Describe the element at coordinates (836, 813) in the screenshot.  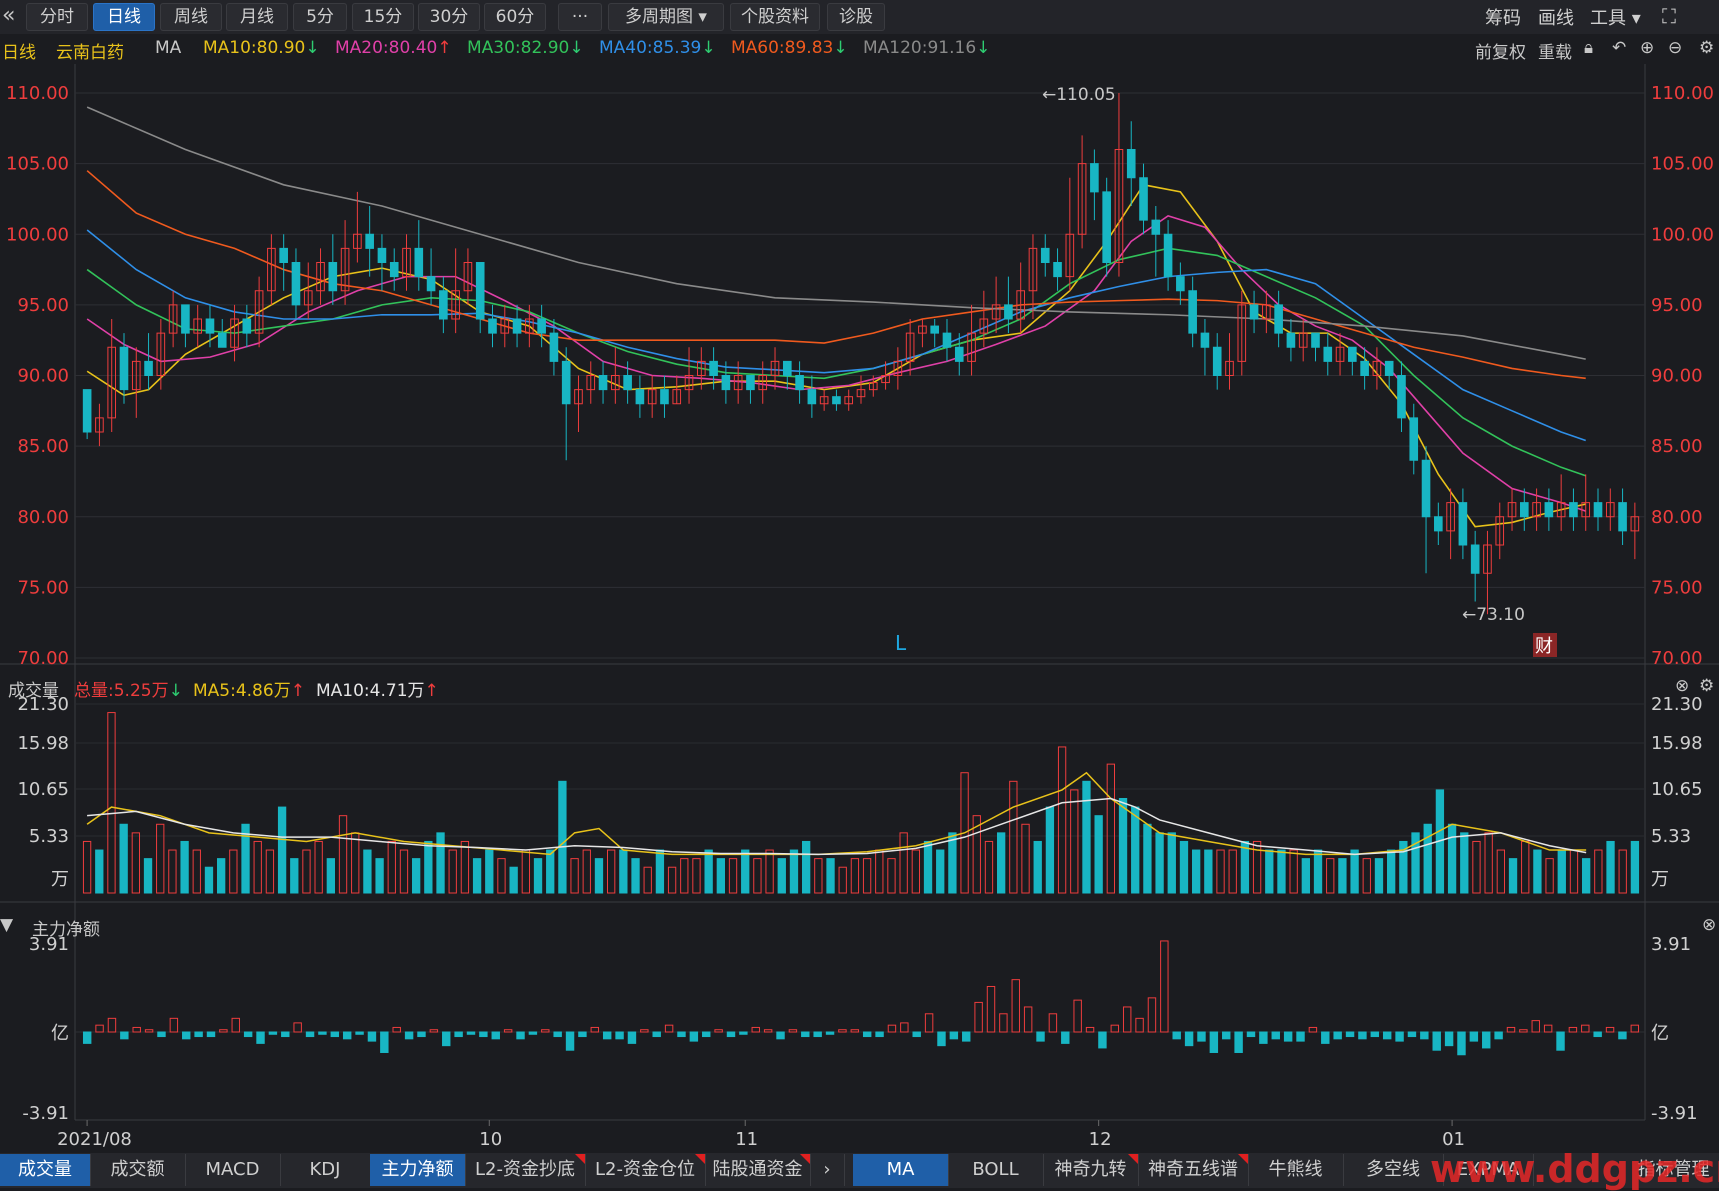
I see `volume-ma5-line` at that location.